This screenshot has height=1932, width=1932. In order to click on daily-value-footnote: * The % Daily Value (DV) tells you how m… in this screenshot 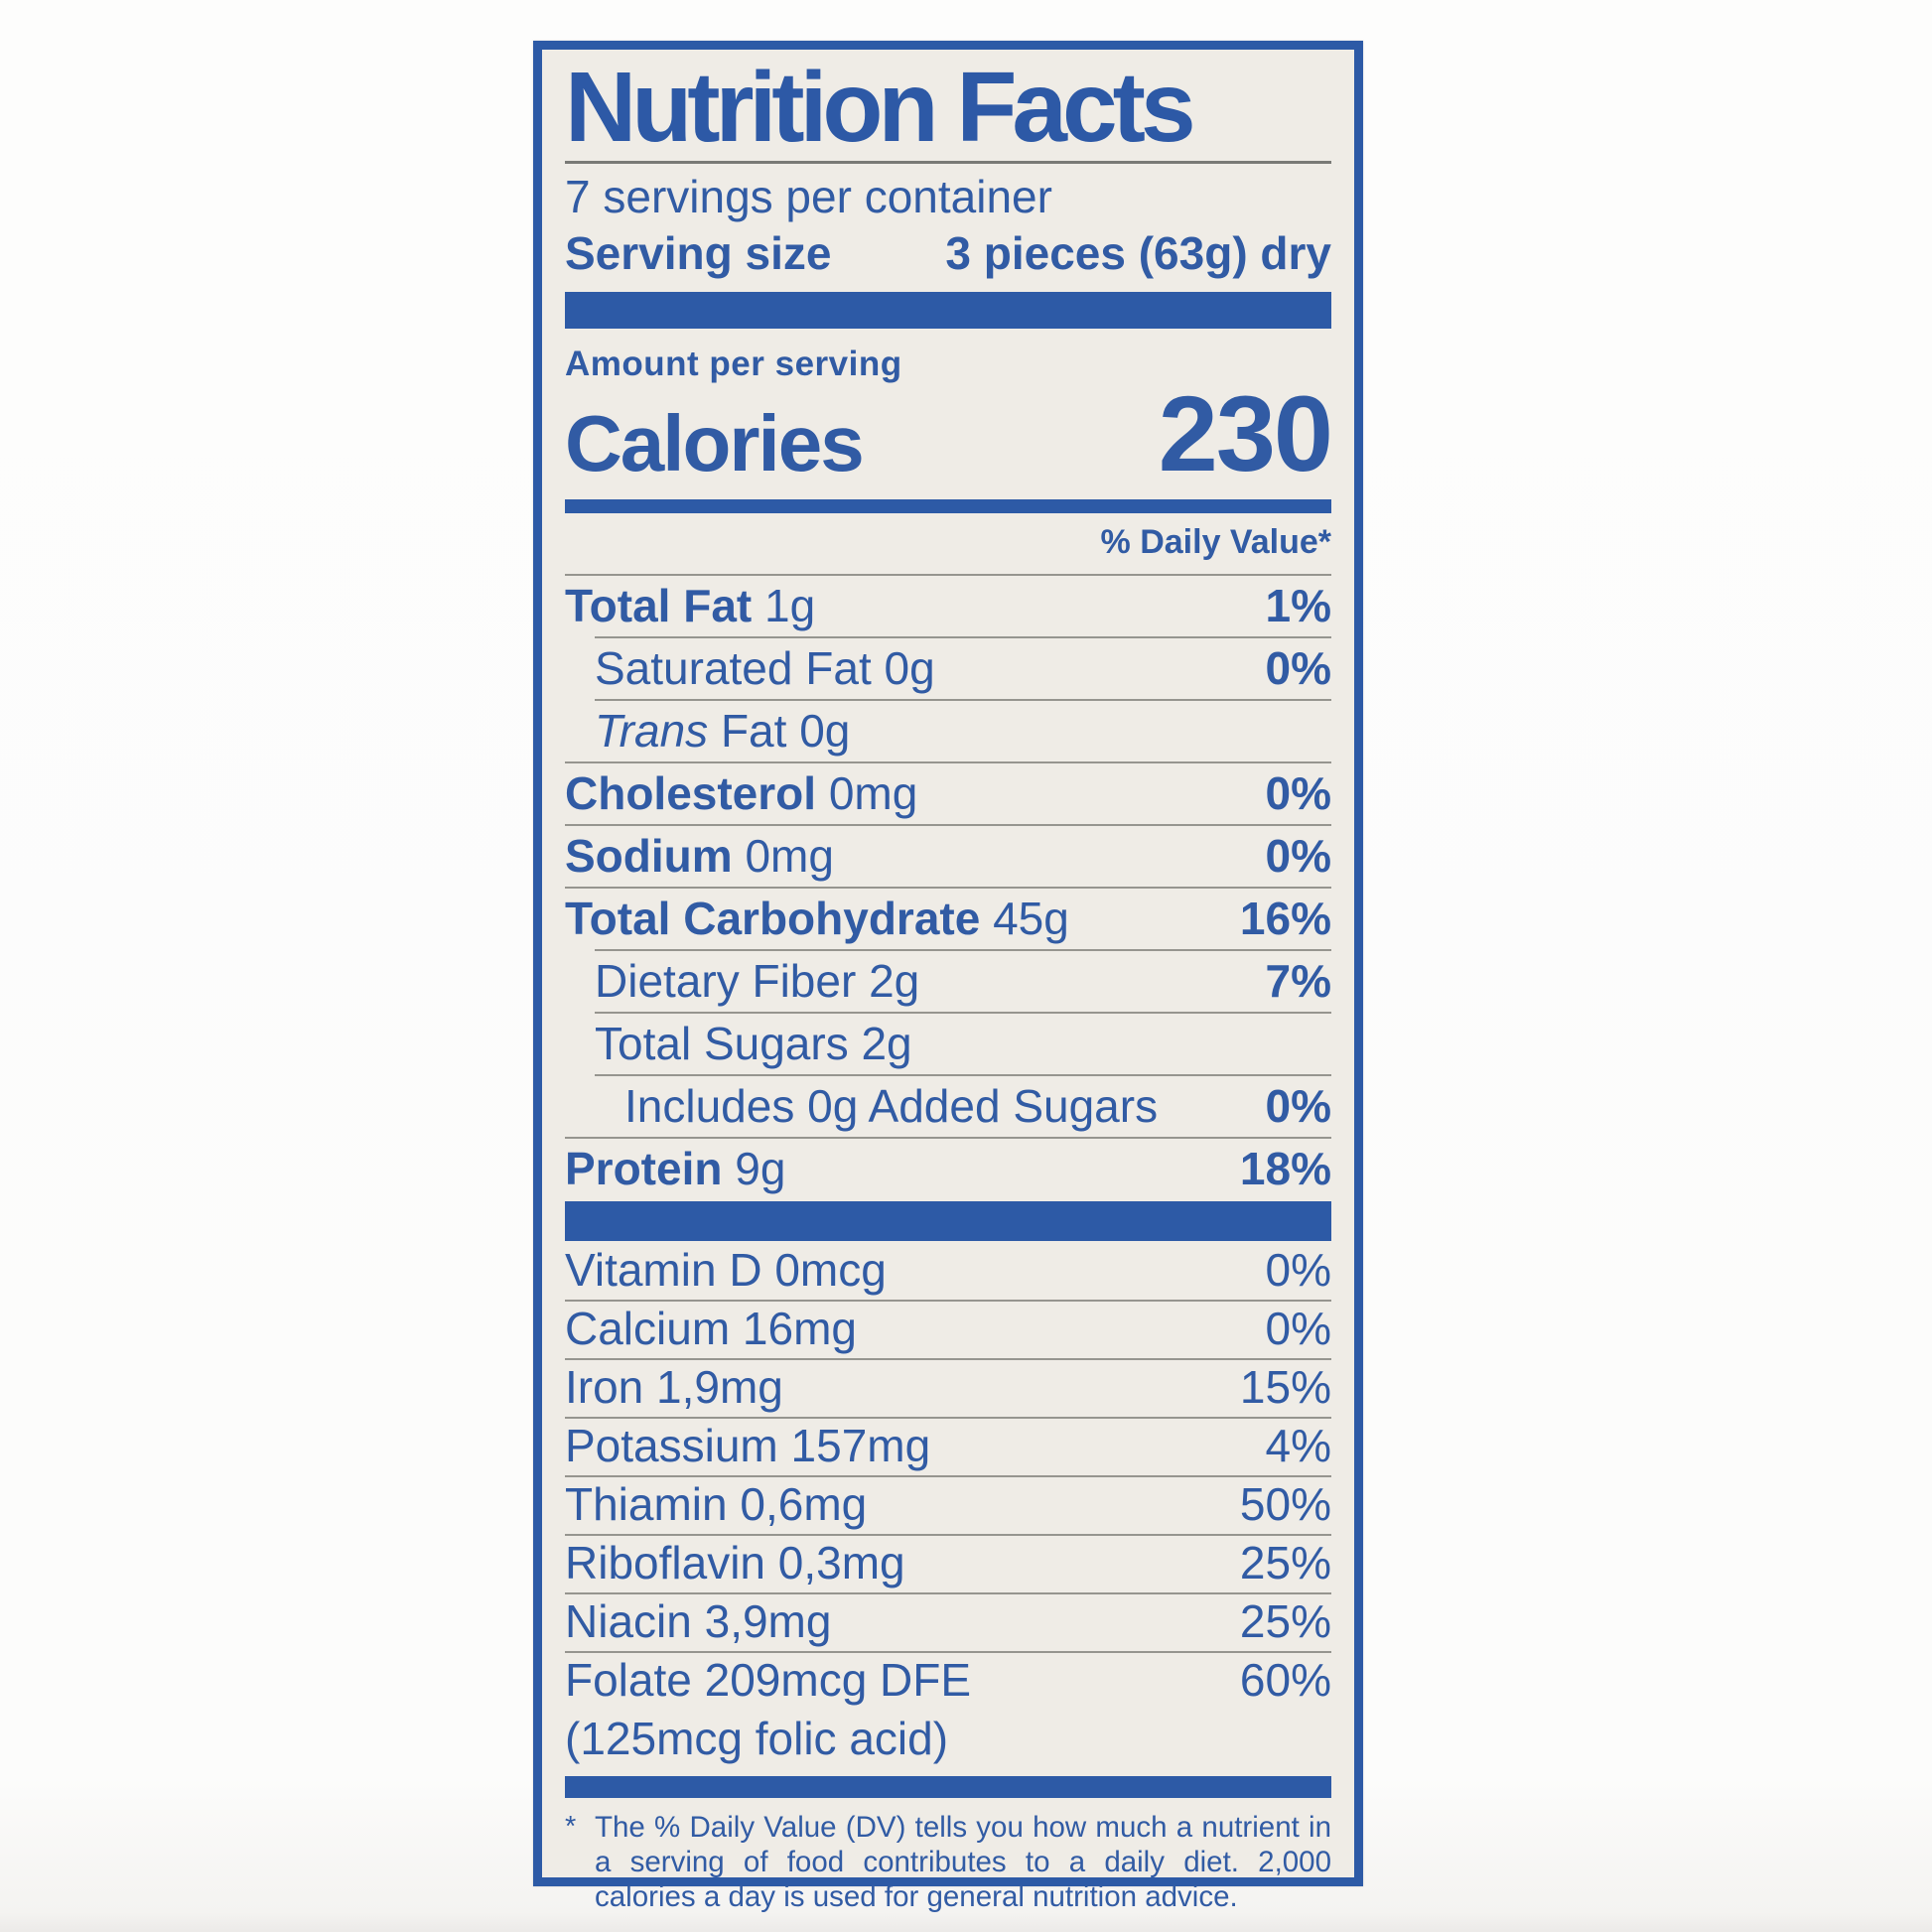, I will do `click(948, 1862)`.